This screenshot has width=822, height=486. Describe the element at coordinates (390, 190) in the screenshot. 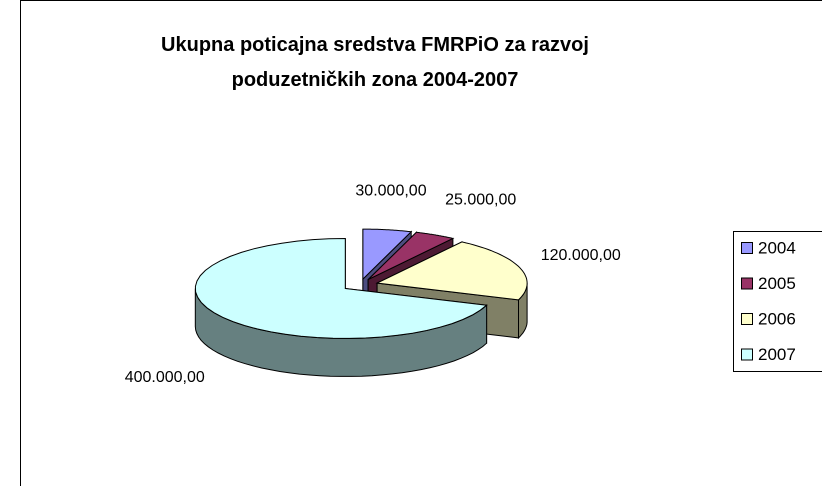

I see `data-label: 30.000,00` at that location.